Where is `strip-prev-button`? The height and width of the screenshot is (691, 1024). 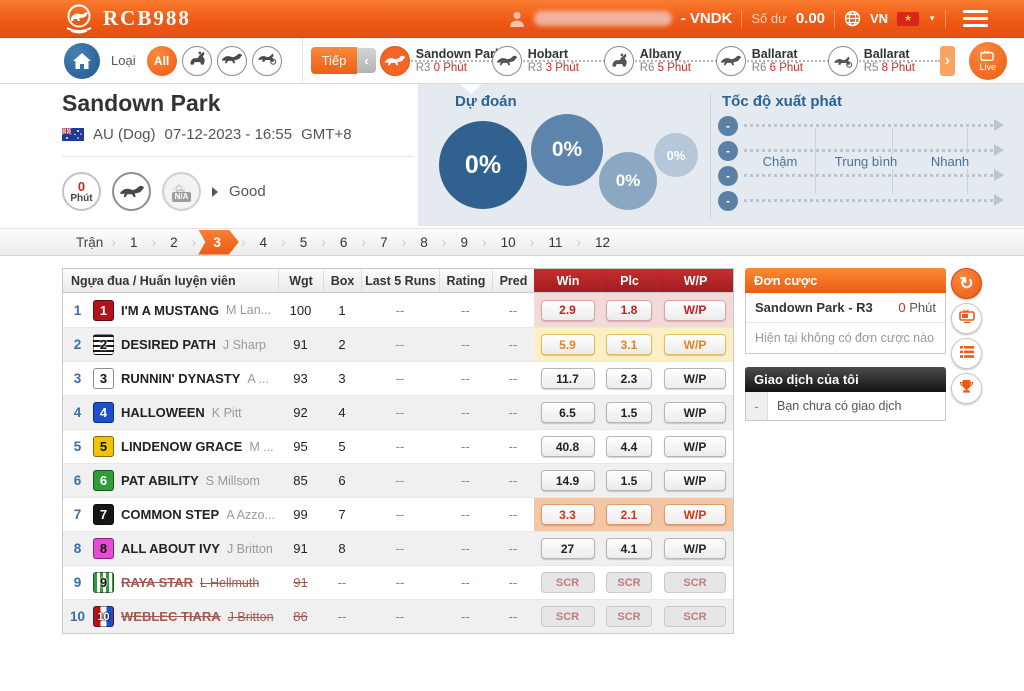 strip-prev-button is located at coordinates (366, 60).